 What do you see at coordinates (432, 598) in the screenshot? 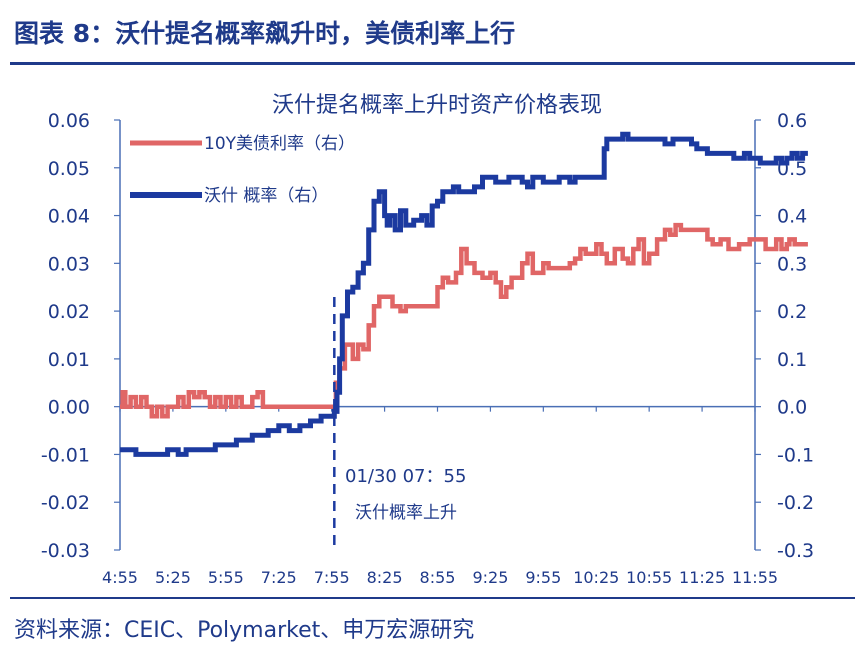
I see `source-divider` at bounding box center [432, 598].